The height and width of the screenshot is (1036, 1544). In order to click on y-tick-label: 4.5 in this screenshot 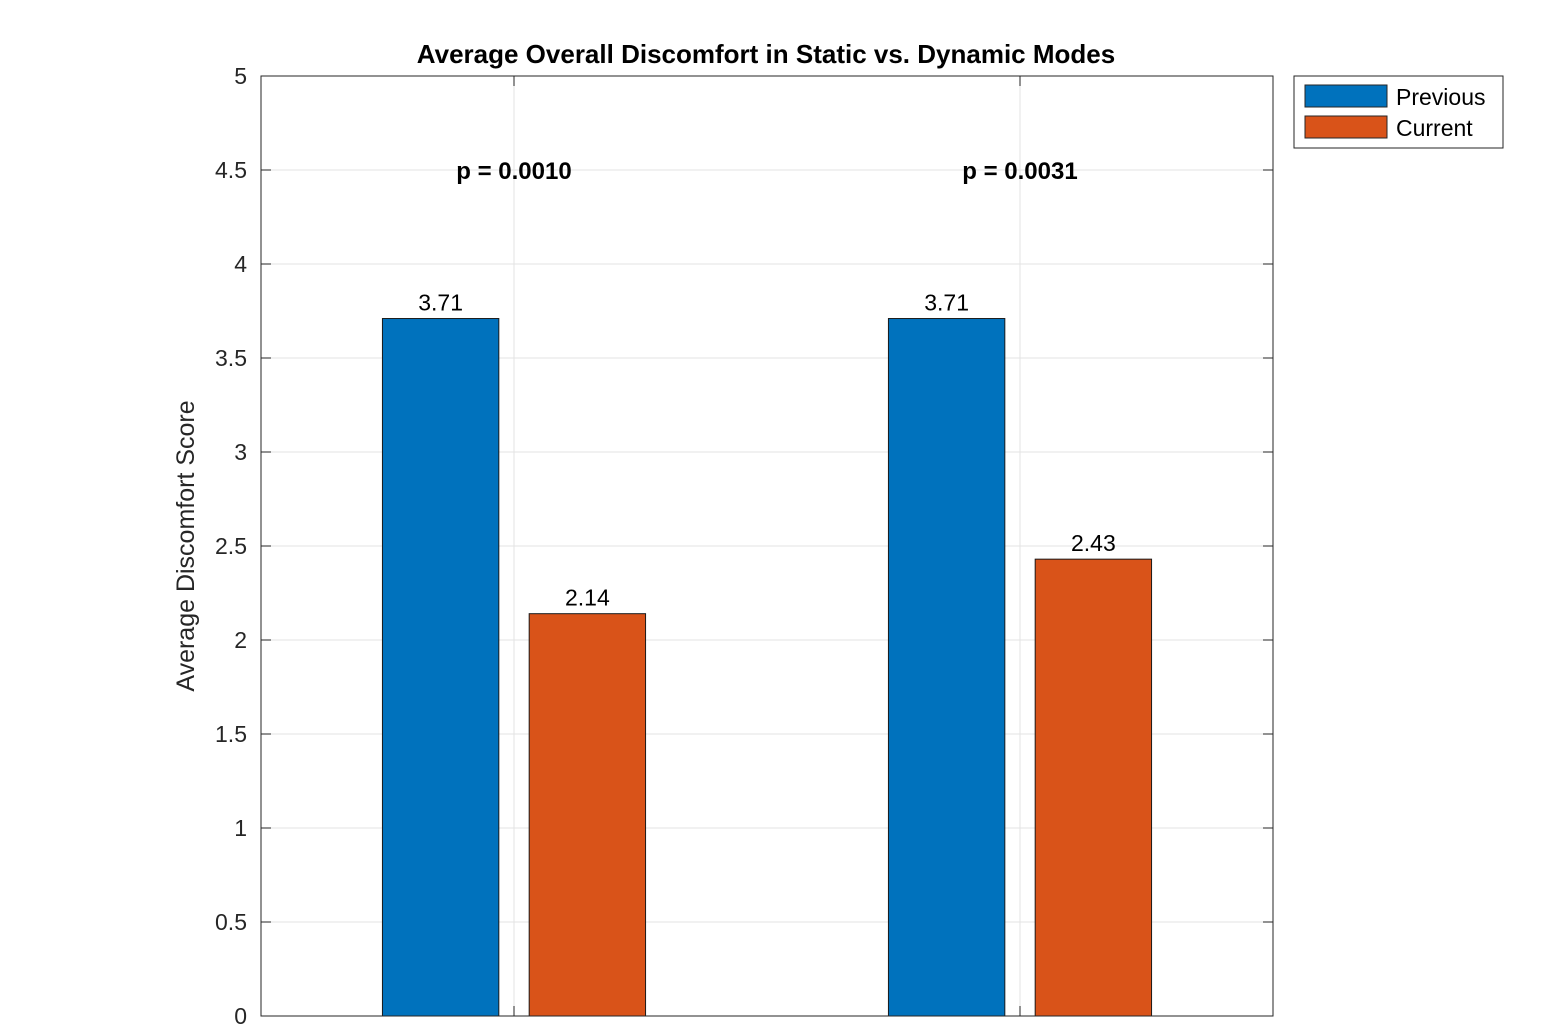, I will do `click(231, 170)`.